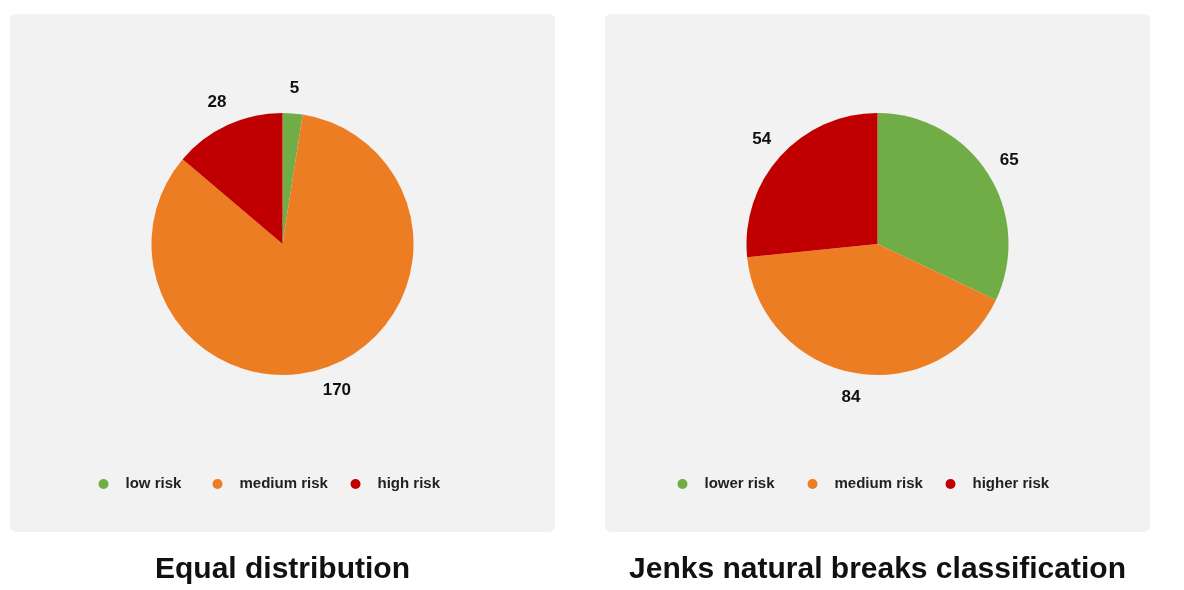  Describe the element at coordinates (337, 389) in the screenshot. I see `data-label: 170` at that location.